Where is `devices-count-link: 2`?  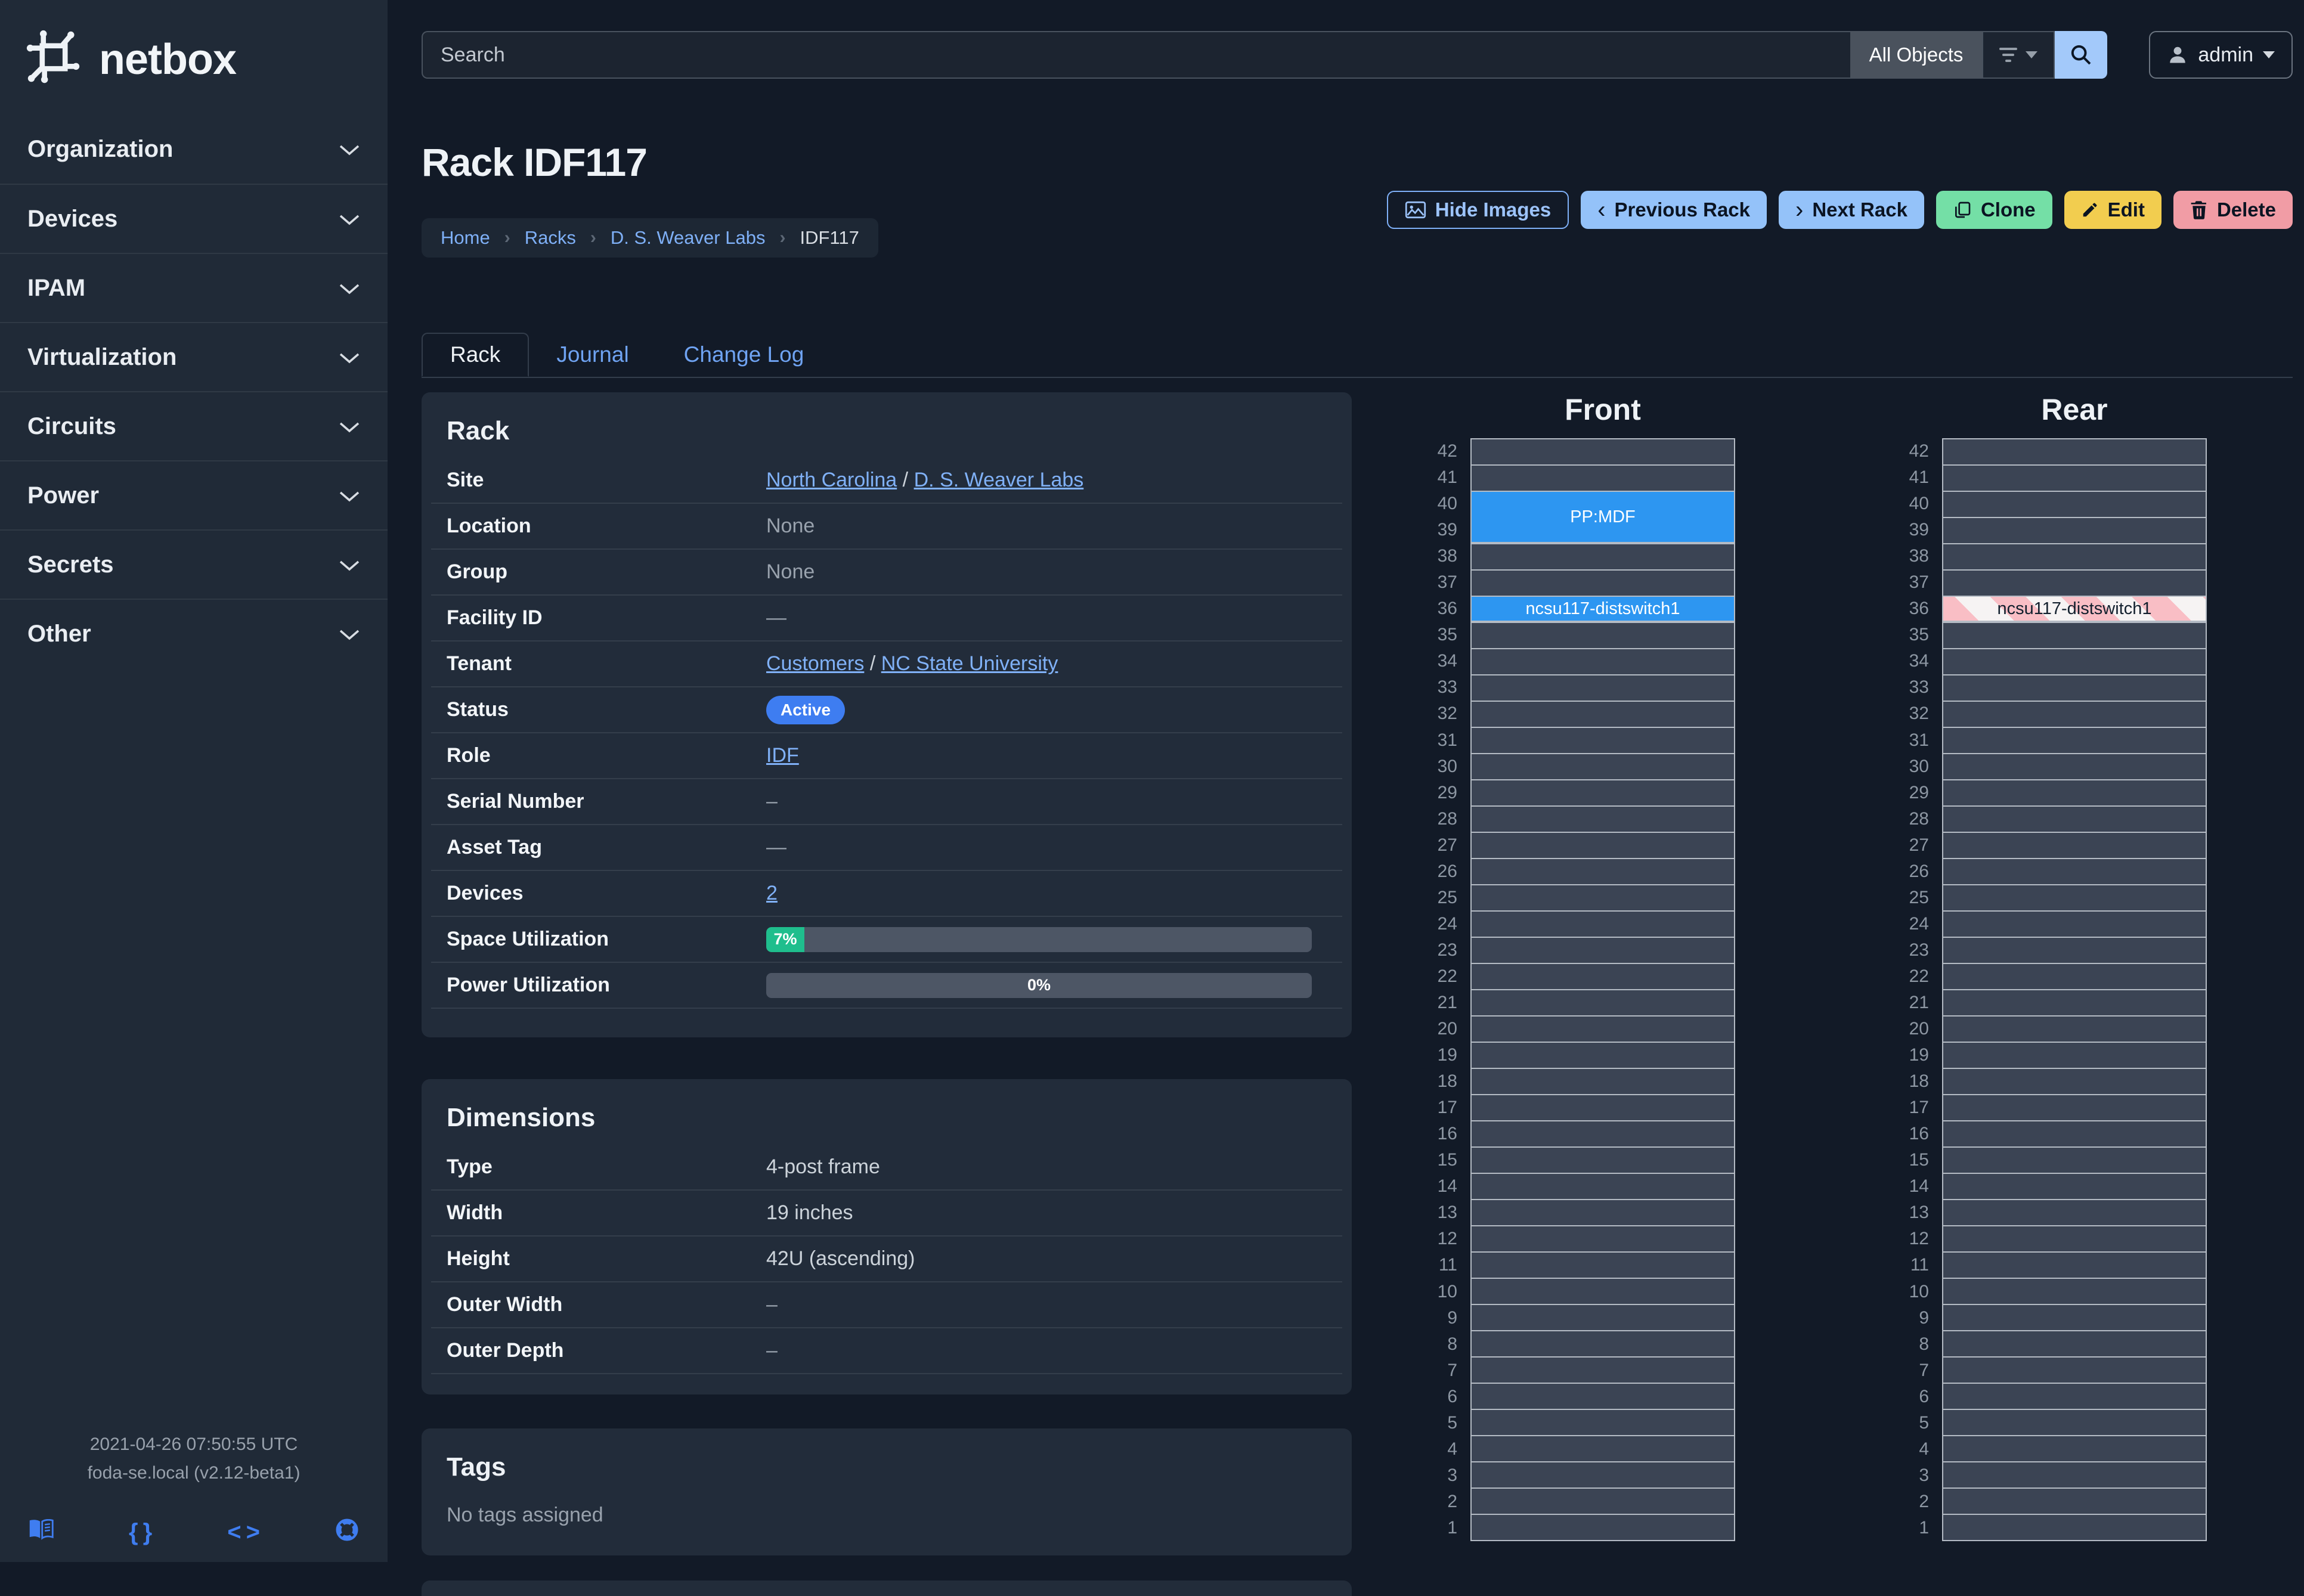 devices-count-link: 2 is located at coordinates (772, 893).